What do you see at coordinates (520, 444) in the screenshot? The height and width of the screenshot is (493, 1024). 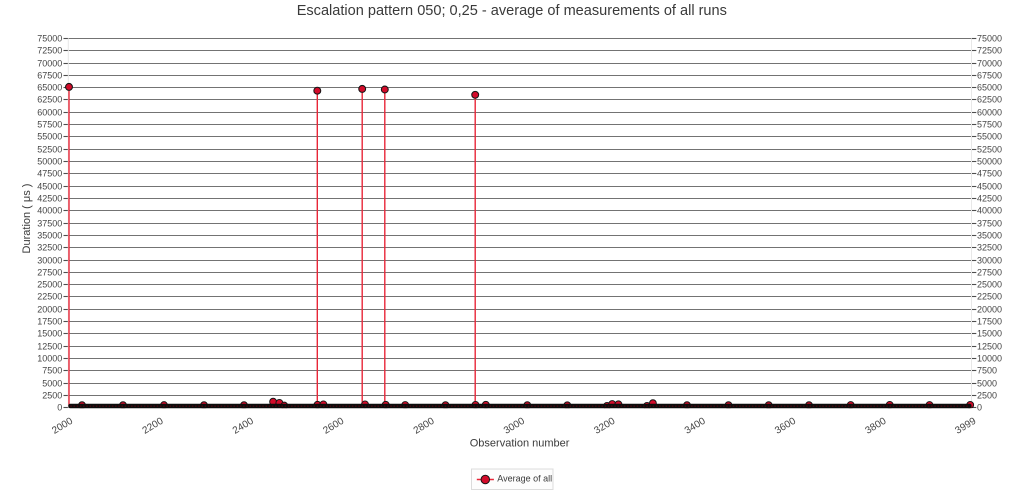 I see `svg-text: Observation number` at bounding box center [520, 444].